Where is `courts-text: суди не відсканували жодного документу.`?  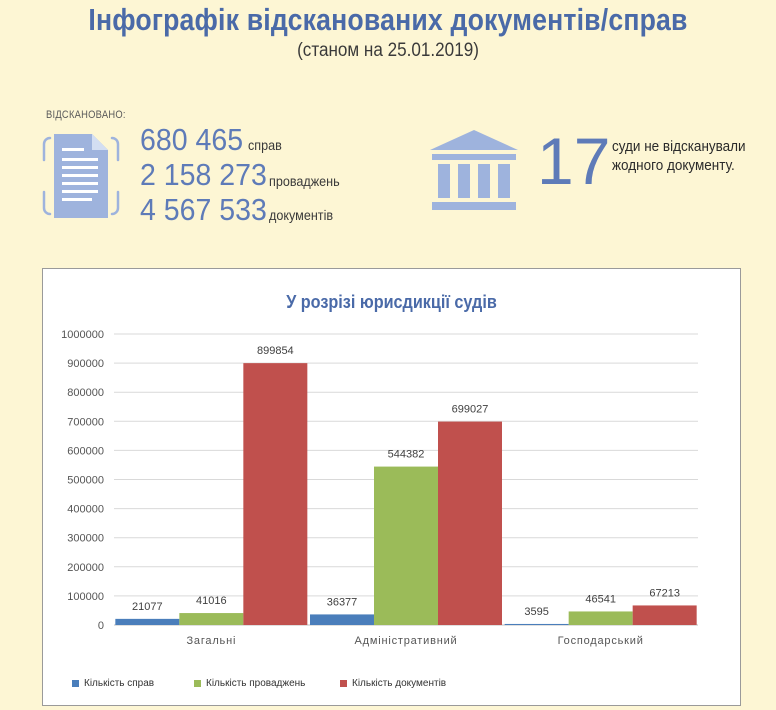
courts-text: суди не відсканували жодного документу. is located at coordinates (679, 156).